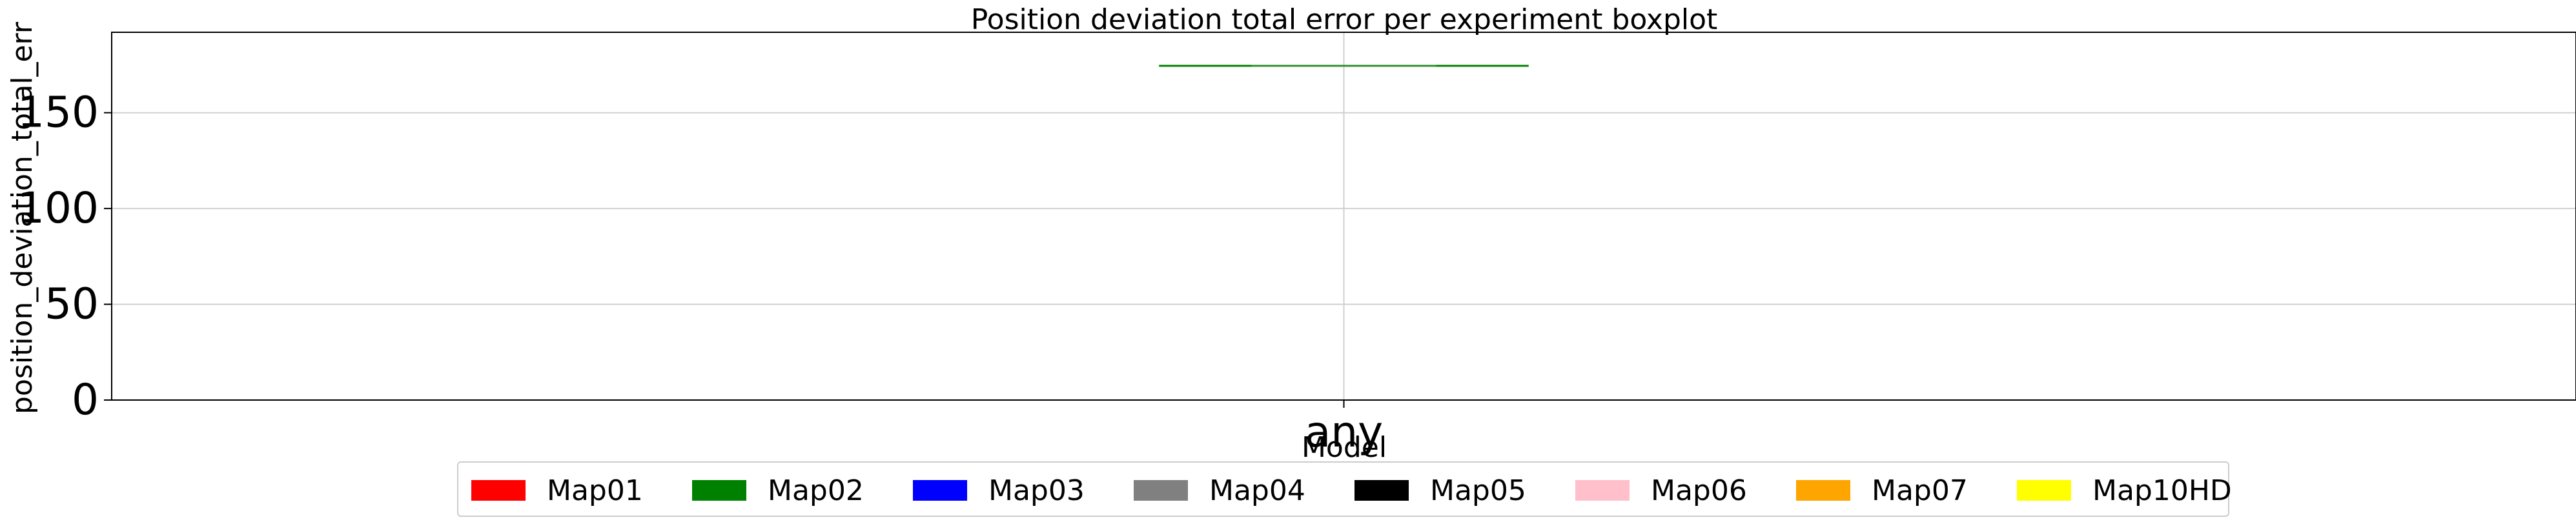 The height and width of the screenshot is (522, 2576). I want to click on legend-label: Map10HD, so click(2162, 490).